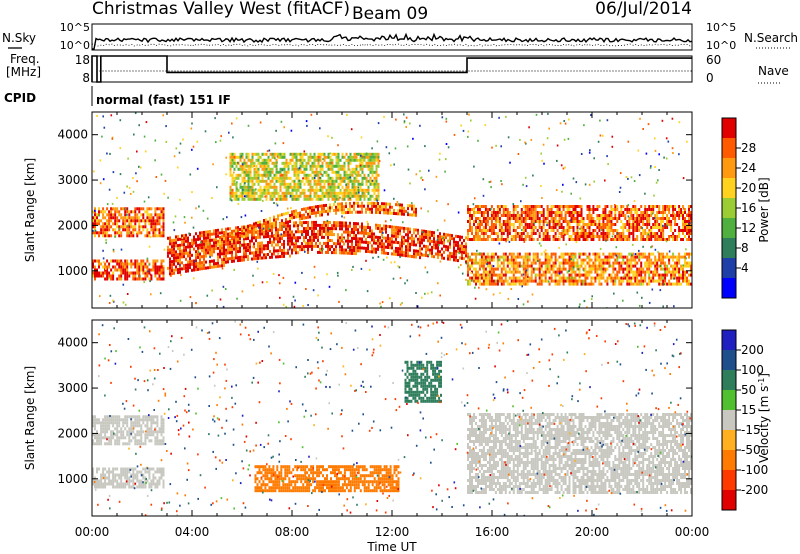  I want to click on nsky-tick-top-right: 10^5, so click(721, 27).